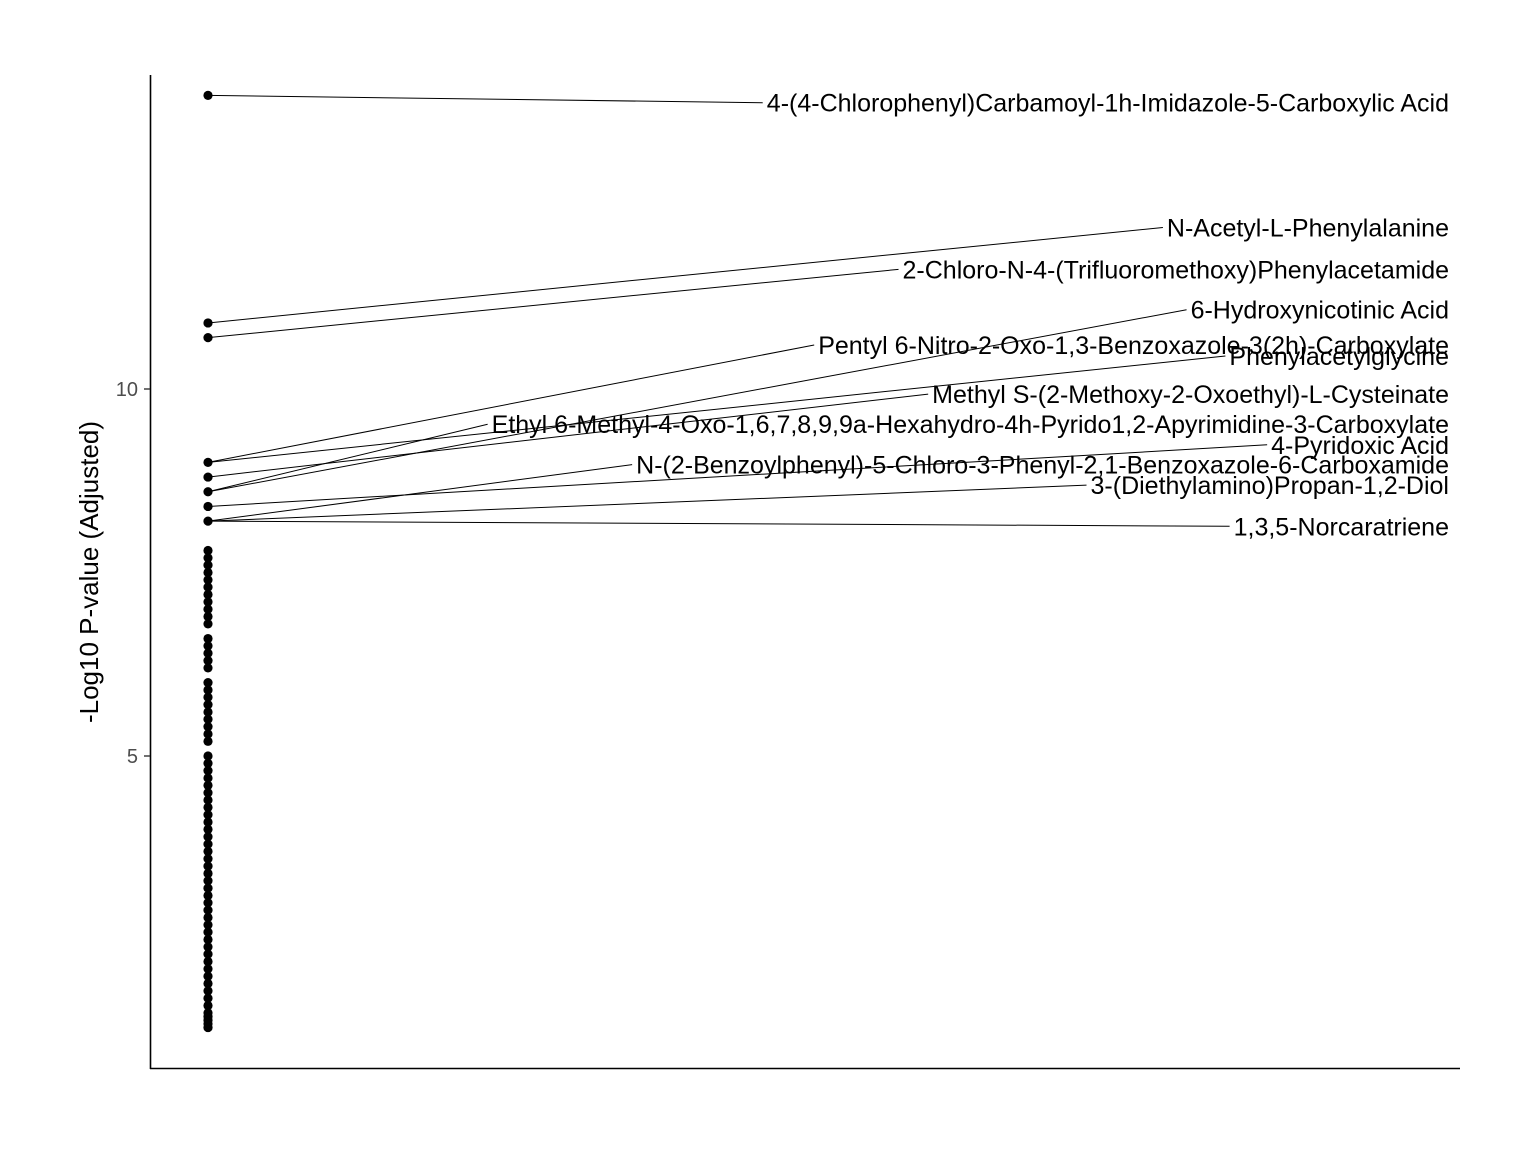  I want to click on point-label: 6-Hydroxynicotinic Acid, so click(1320, 311).